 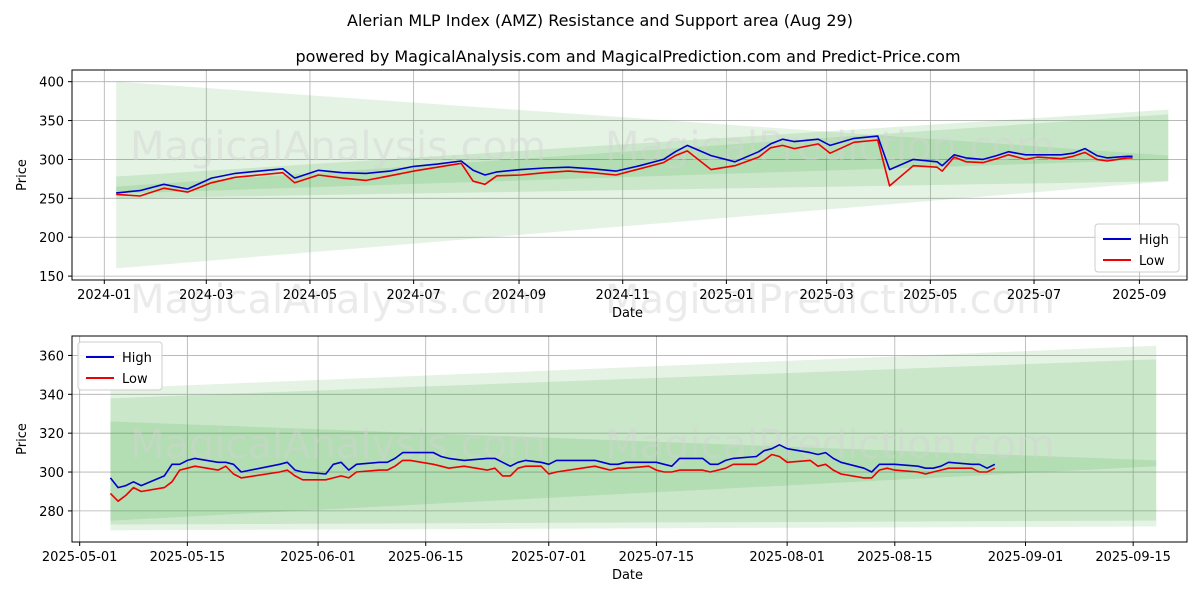 I want to click on y-tick-label: 340, so click(x=51, y=395).